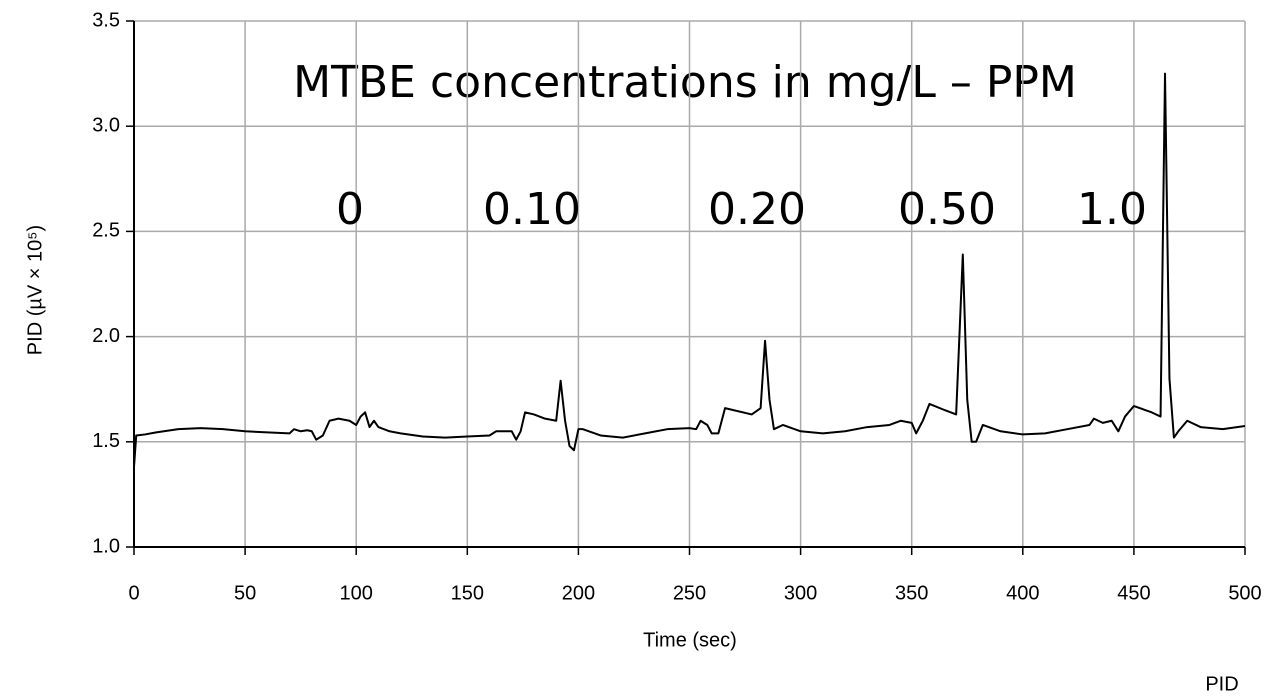 The image size is (1272, 698). I want to click on y-tick-label: 3.0, so click(106, 125).